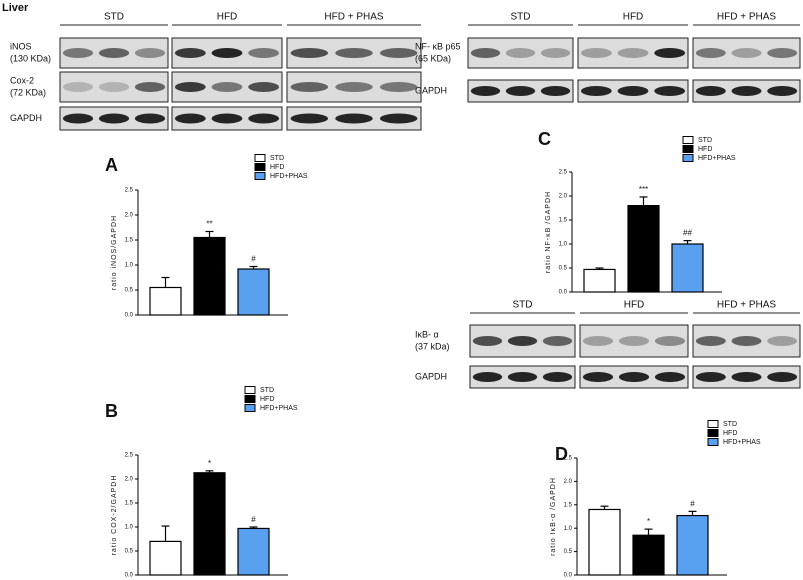  Describe the element at coordinates (548, 232) in the screenshot. I see `y-axis-label: ratio NF-κB /GAPDH` at that location.